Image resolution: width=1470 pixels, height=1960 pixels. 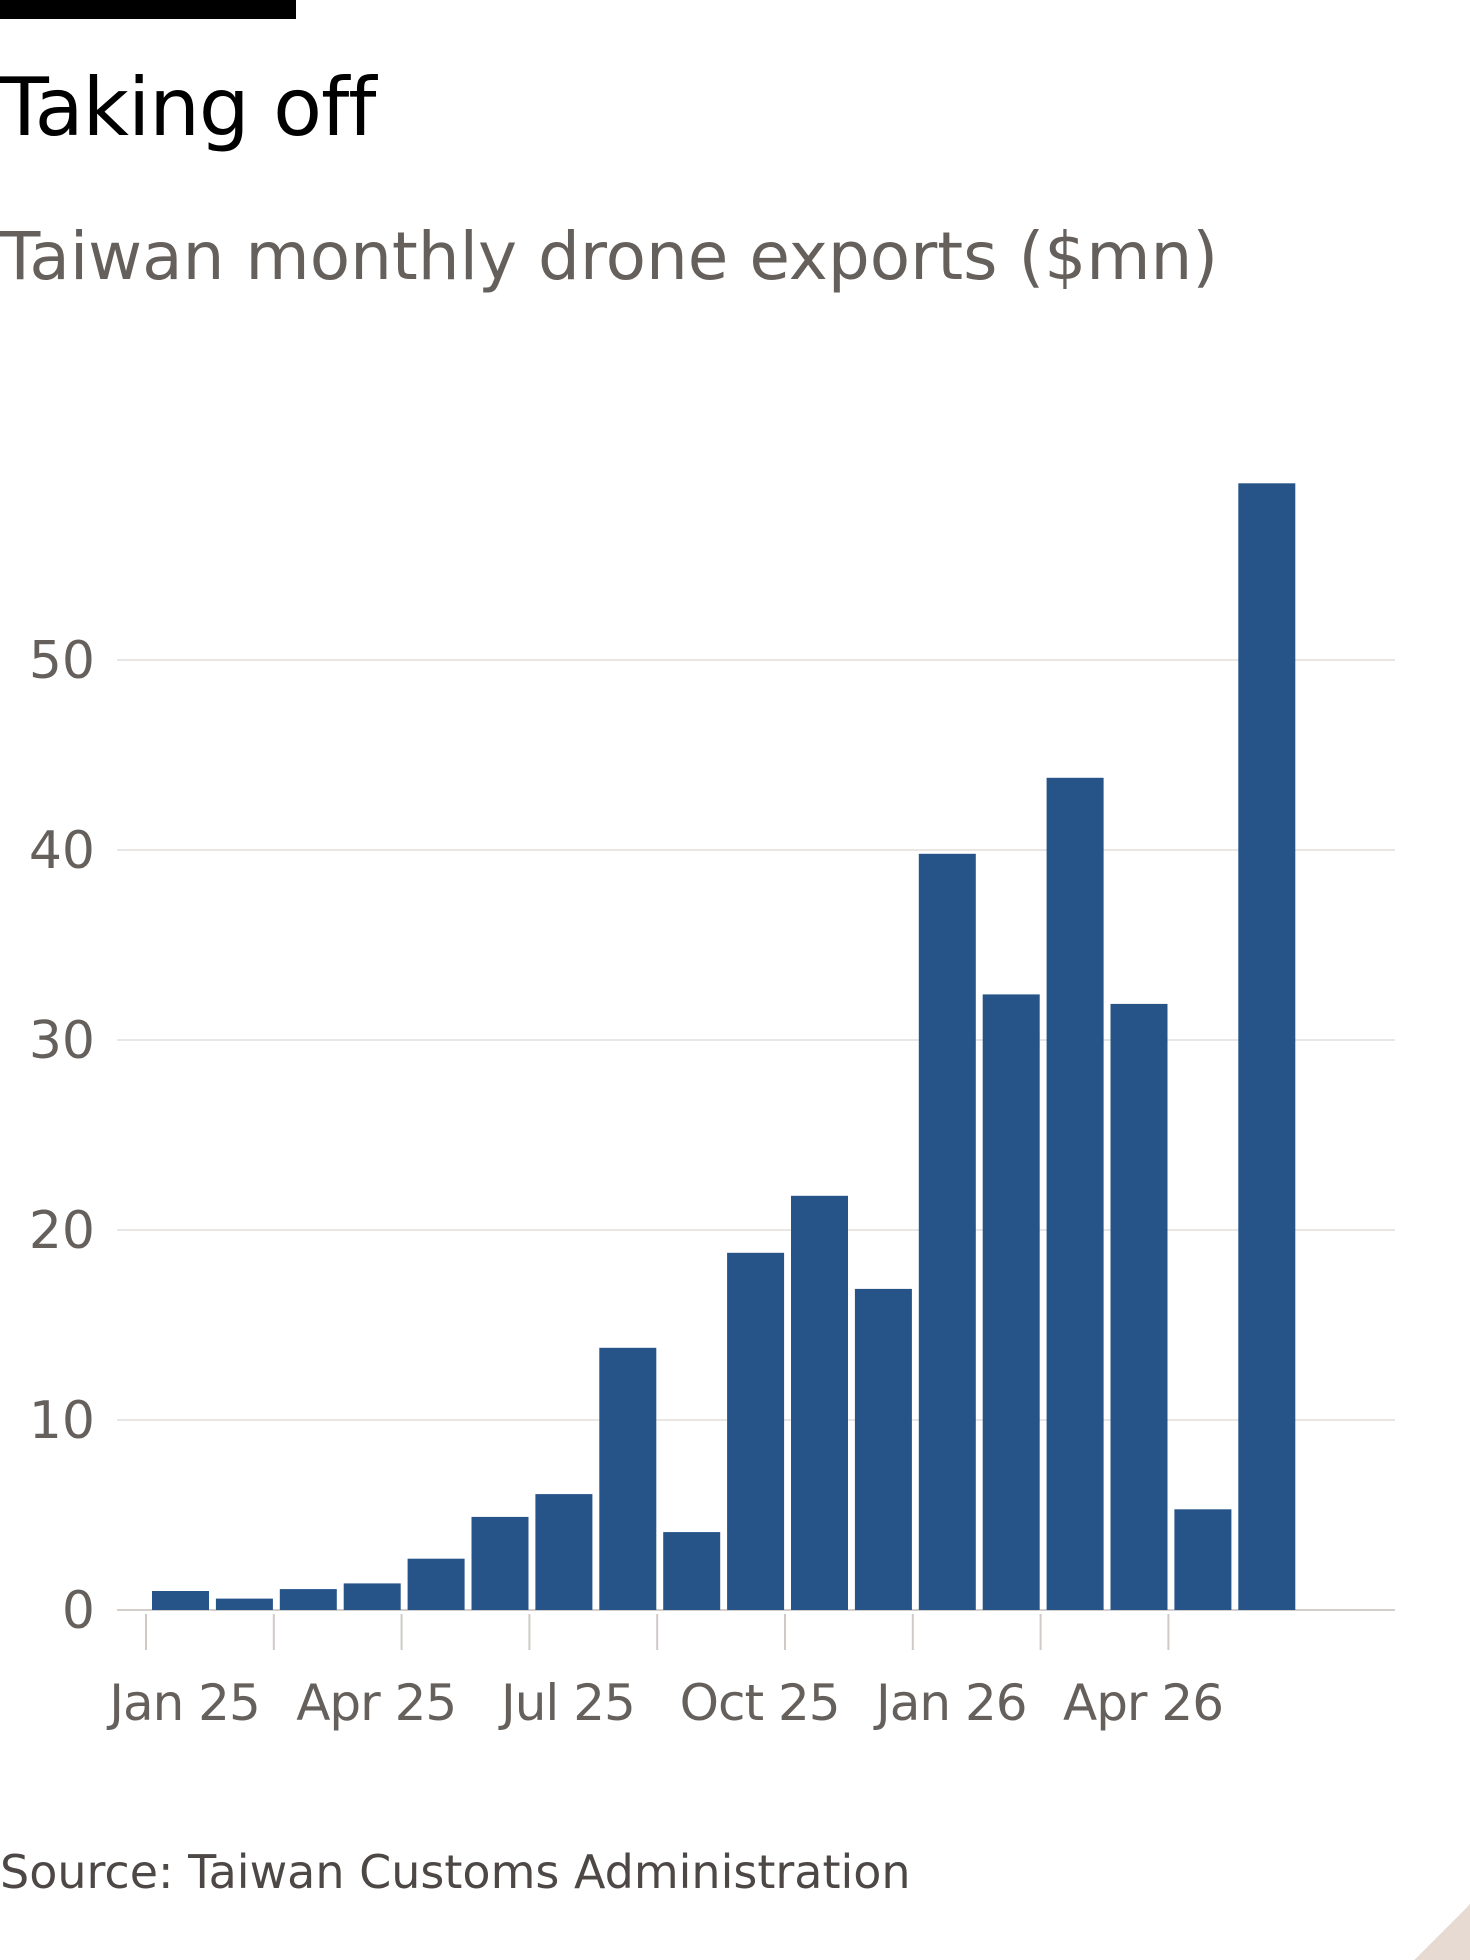 What do you see at coordinates (566, 1703) in the screenshot?
I see `x-tick-label-jul-25: Jul 25` at bounding box center [566, 1703].